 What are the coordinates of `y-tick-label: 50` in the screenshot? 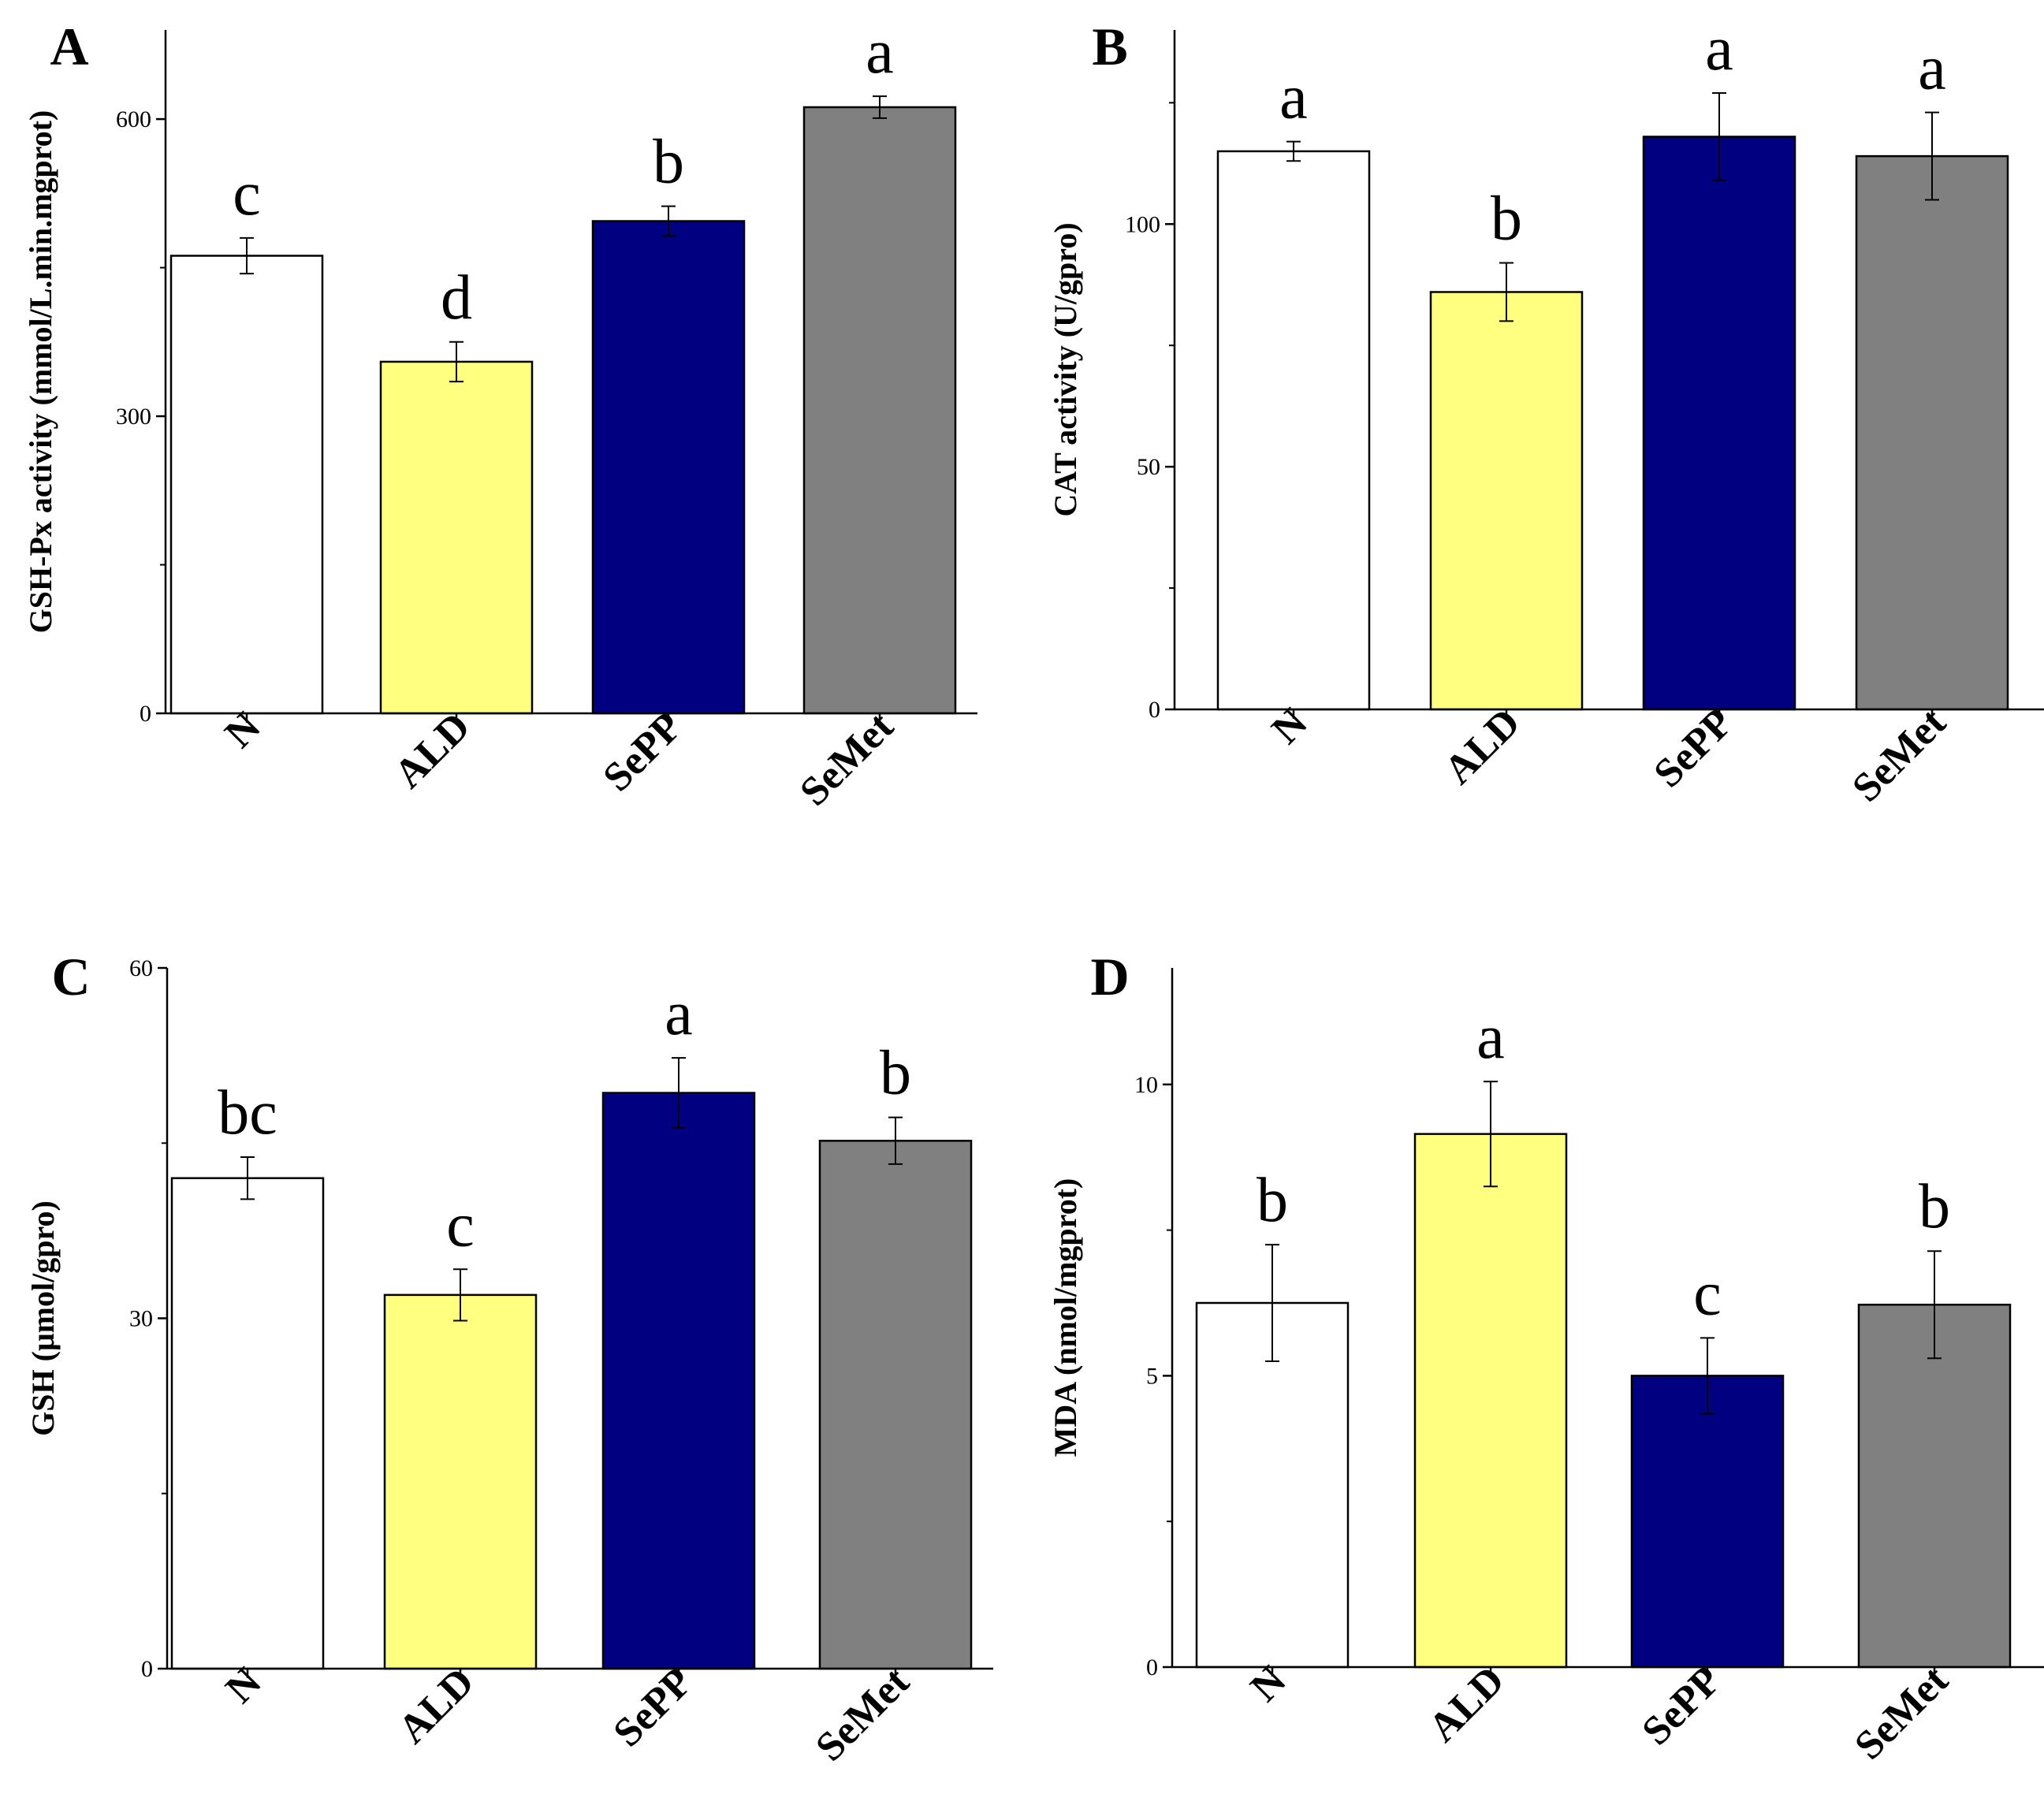 It's located at (1148, 467).